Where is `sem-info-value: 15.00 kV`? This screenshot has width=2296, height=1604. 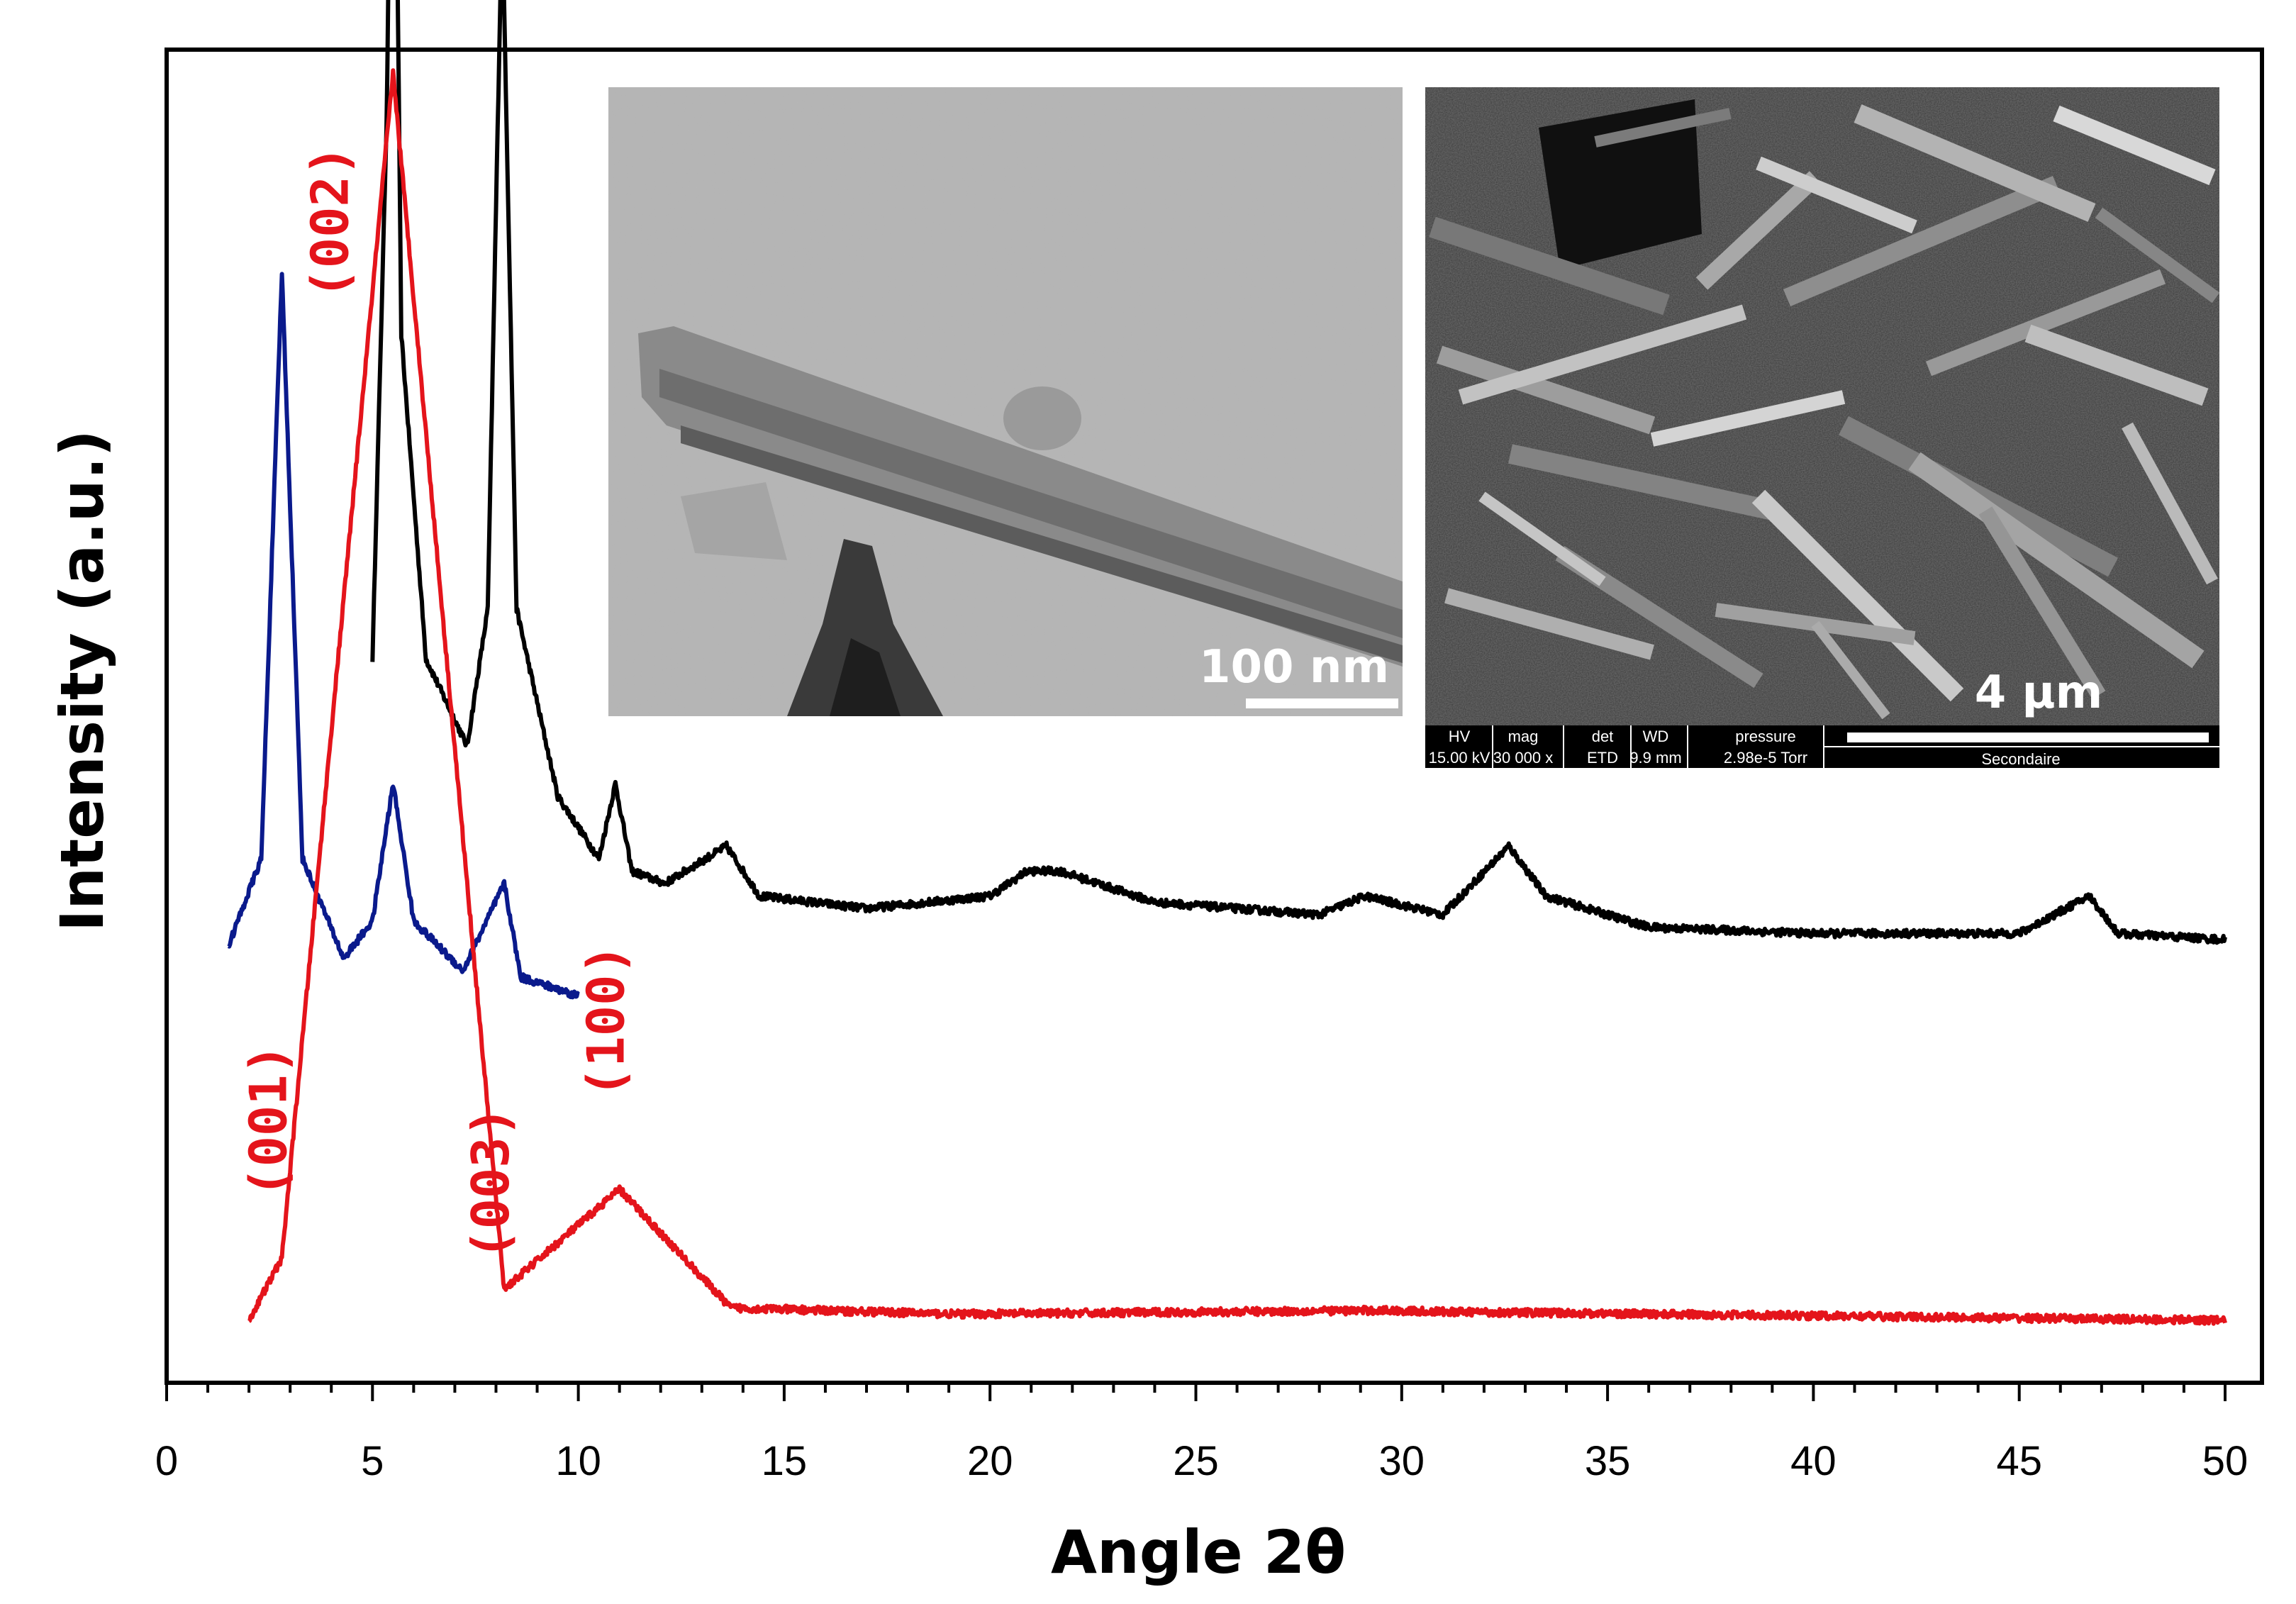 sem-info-value: 15.00 kV is located at coordinates (1459, 758).